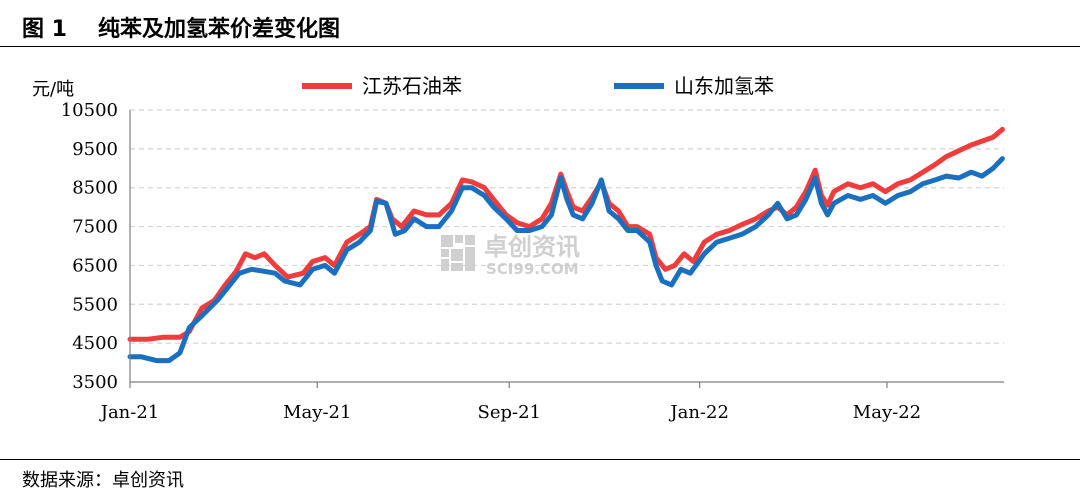  I want to click on legend: 江苏石油苯 山东加氢苯, so click(538, 86).